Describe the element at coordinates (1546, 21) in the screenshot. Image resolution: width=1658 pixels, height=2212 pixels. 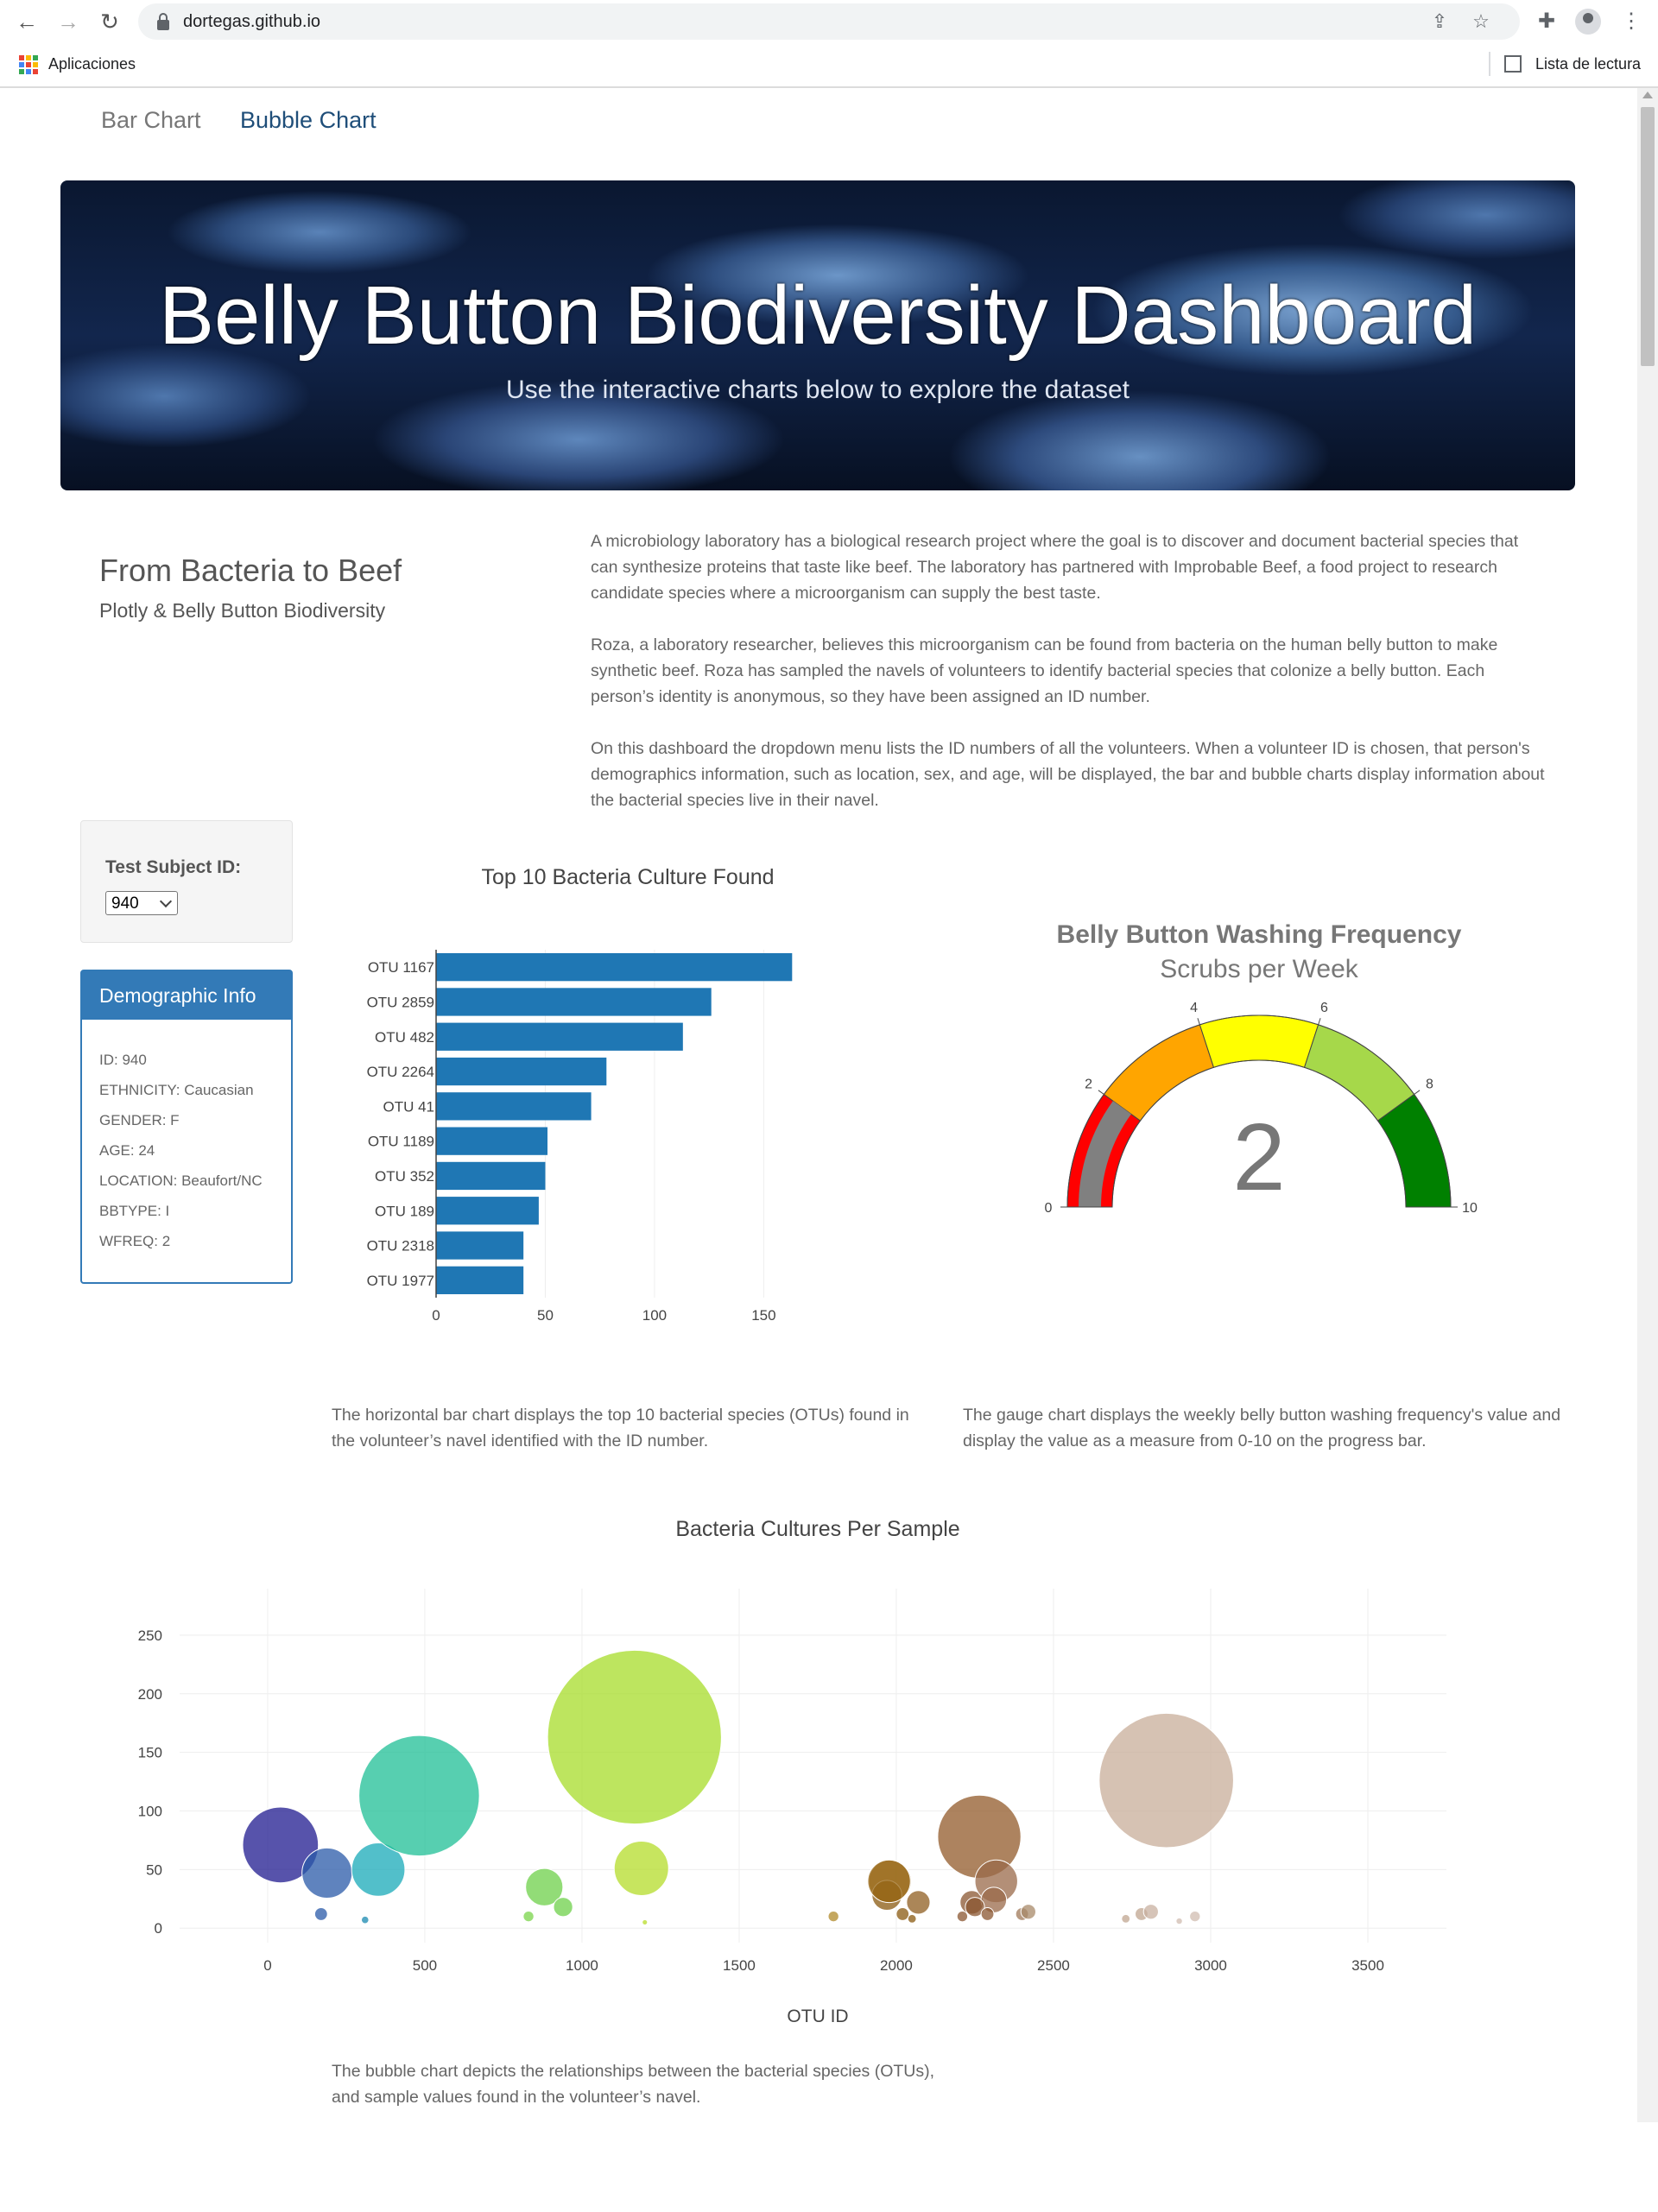
I see `extensions-icon: ✚` at that location.